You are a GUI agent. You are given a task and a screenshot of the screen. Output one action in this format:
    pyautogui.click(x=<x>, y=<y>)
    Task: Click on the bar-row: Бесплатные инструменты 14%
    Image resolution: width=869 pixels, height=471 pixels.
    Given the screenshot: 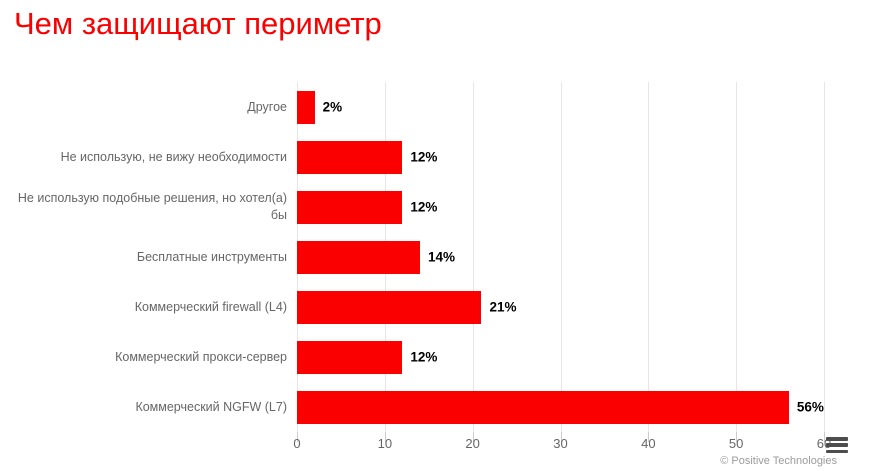 What is the action you would take?
    pyautogui.click(x=412, y=257)
    